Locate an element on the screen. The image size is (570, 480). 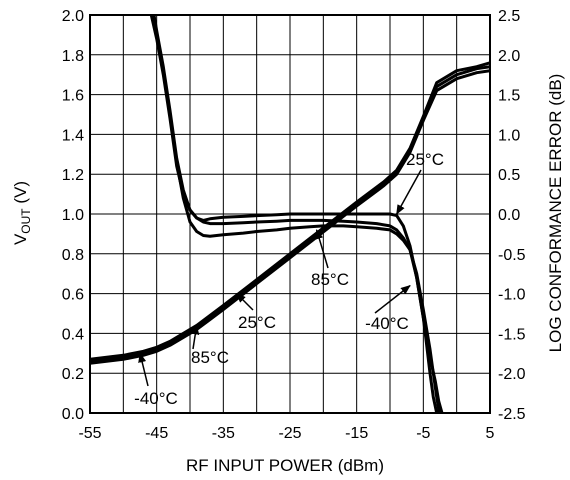
x-tick-label: -5 is located at coordinates (423, 433).